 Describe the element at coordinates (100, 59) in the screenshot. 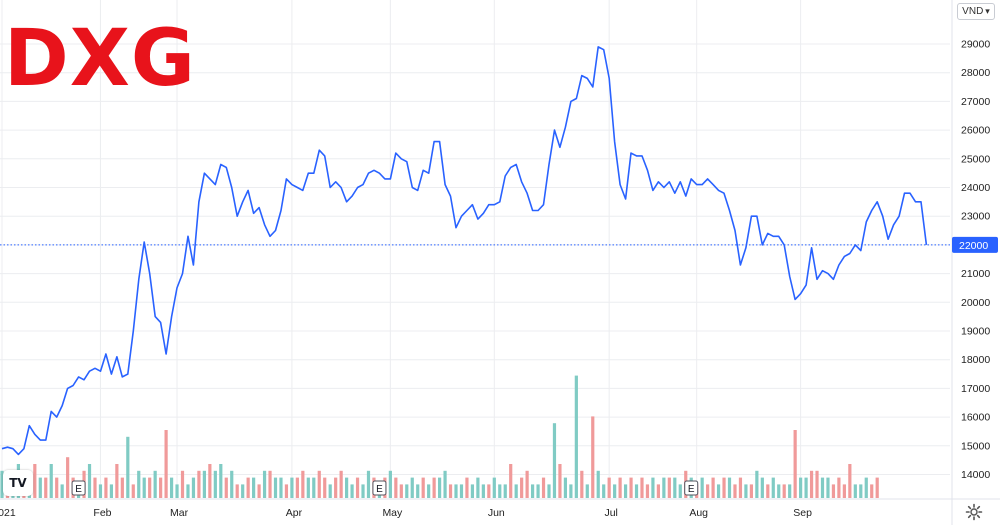

I see `ticker-symbol: DXG` at that location.